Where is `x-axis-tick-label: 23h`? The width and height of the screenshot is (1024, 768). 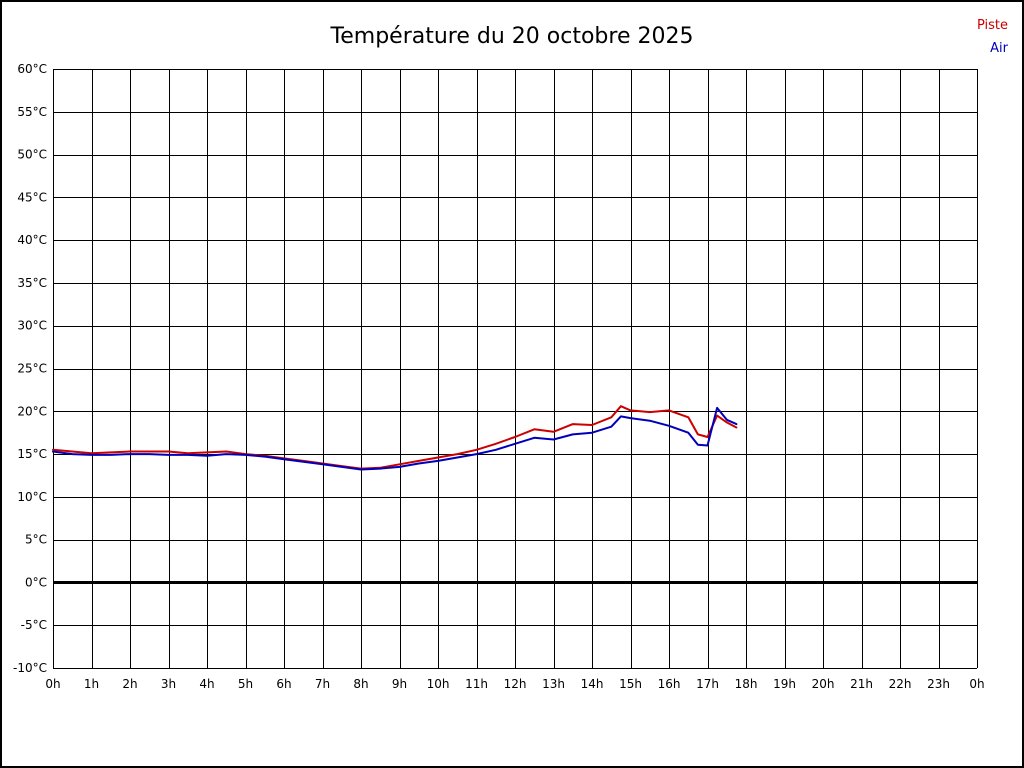
x-axis-tick-label: 23h is located at coordinates (938, 684).